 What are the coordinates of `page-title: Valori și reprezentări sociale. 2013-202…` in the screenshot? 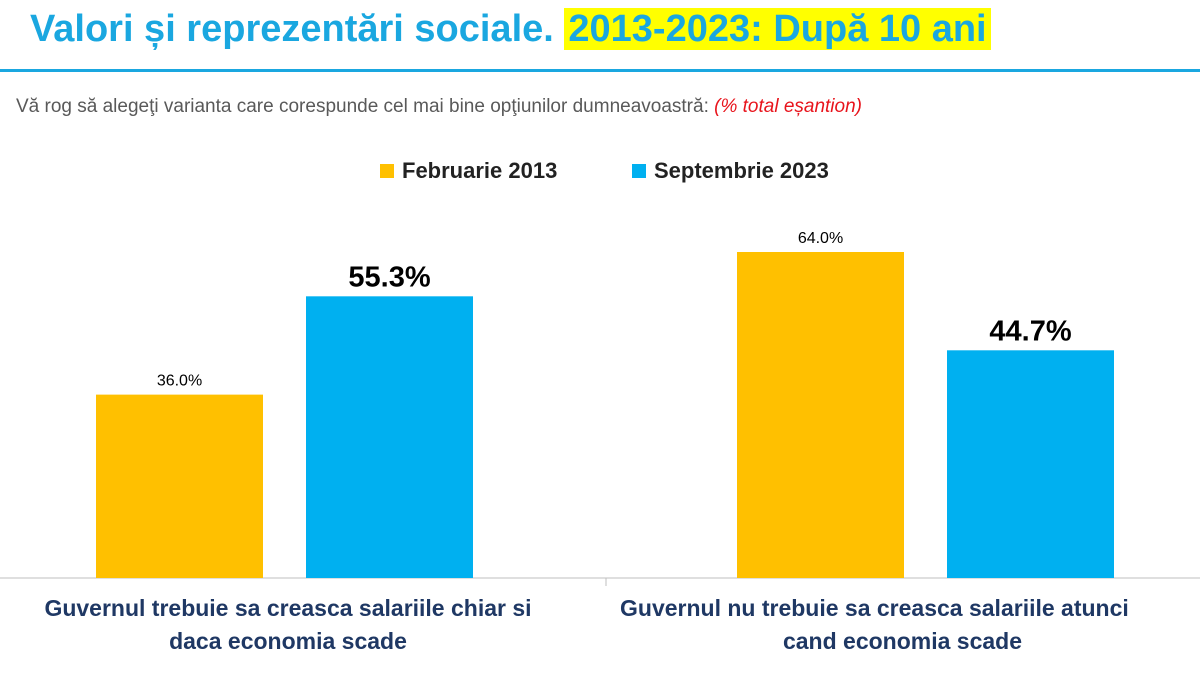 It's located at (510, 29).